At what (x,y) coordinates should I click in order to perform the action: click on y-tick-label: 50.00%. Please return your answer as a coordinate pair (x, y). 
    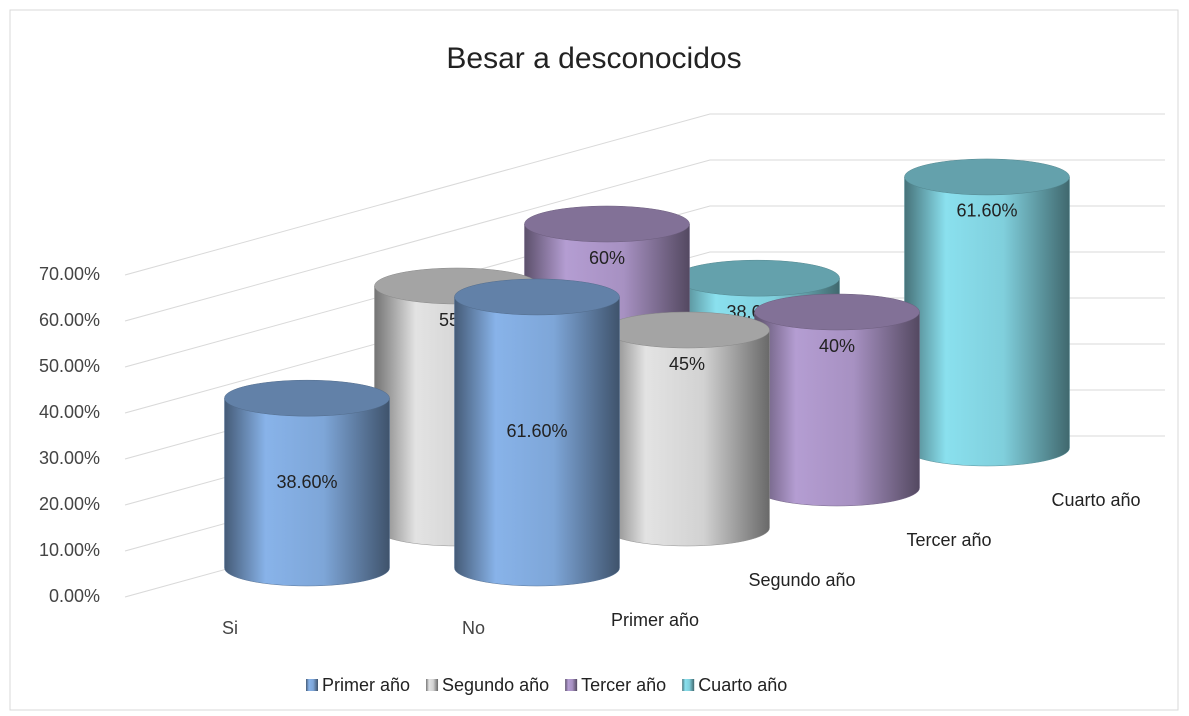
    Looking at the image, I should click on (69, 366).